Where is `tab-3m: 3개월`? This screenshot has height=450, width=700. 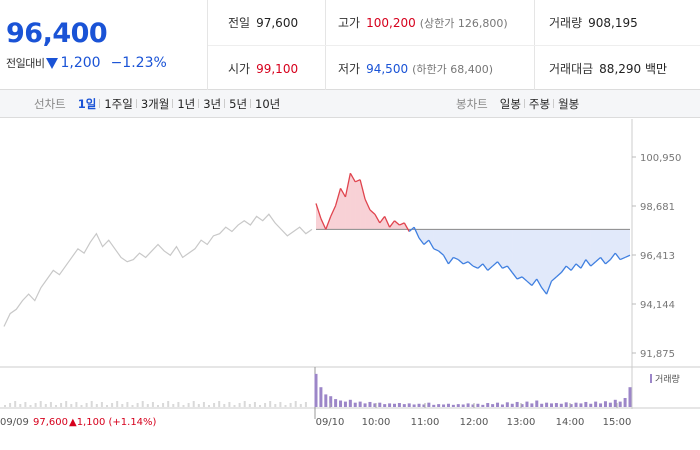 tab-3m: 3개월 is located at coordinates (154, 104).